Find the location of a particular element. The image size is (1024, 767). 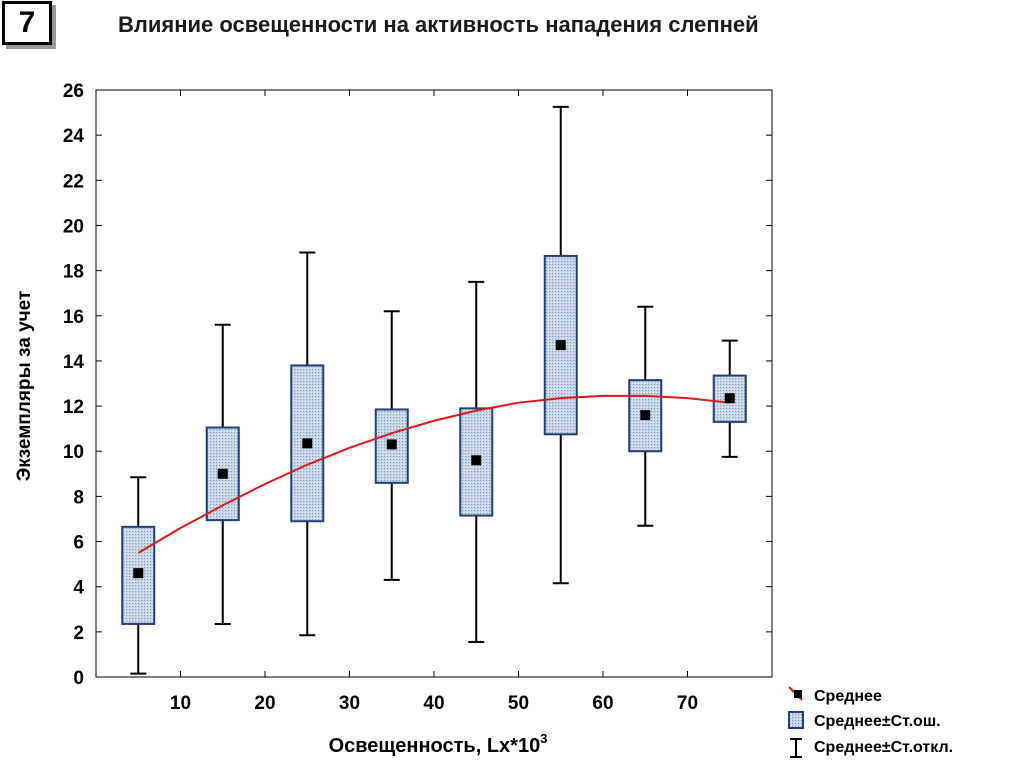

trend-line is located at coordinates (433, 474).